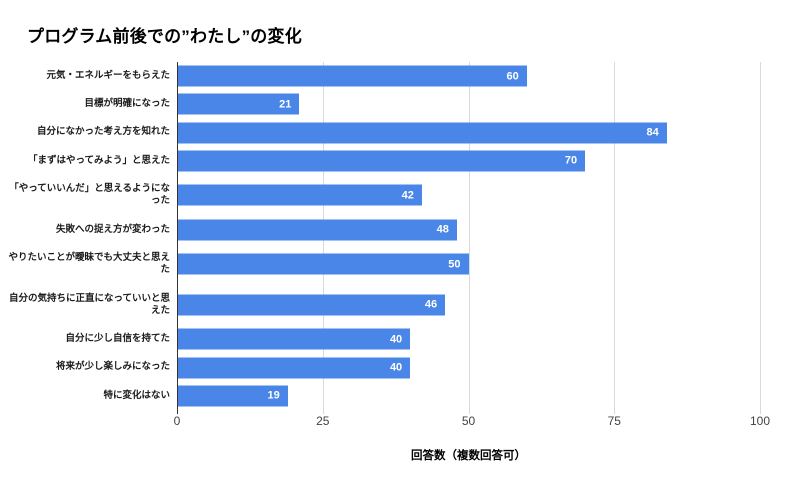 The height and width of the screenshot is (486, 785). Describe the element at coordinates (177, 421) in the screenshot. I see `x-tick-label: 0` at that location.